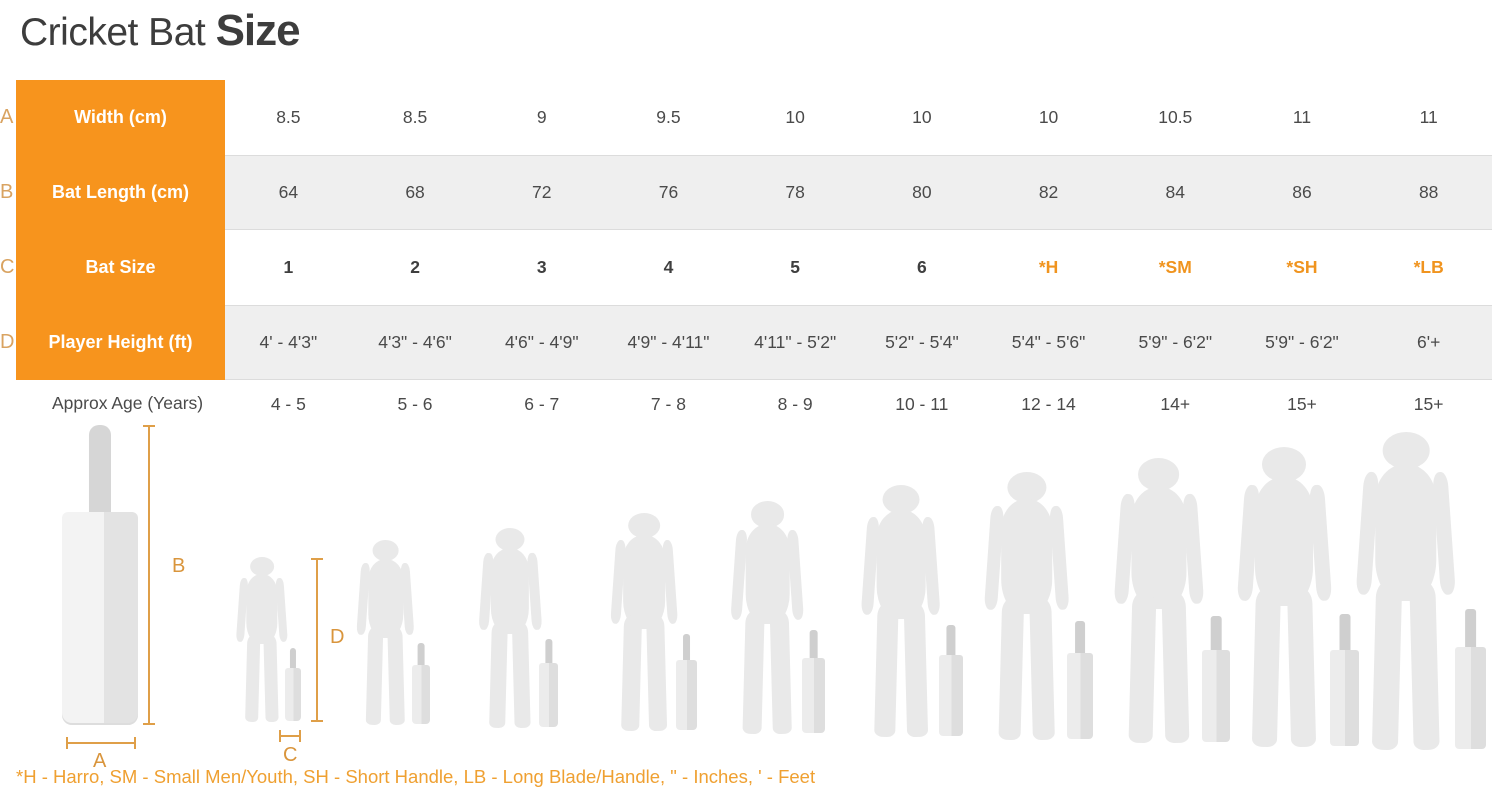 The image size is (1500, 795). I want to click on bat-size-cell: 1, so click(288, 267).